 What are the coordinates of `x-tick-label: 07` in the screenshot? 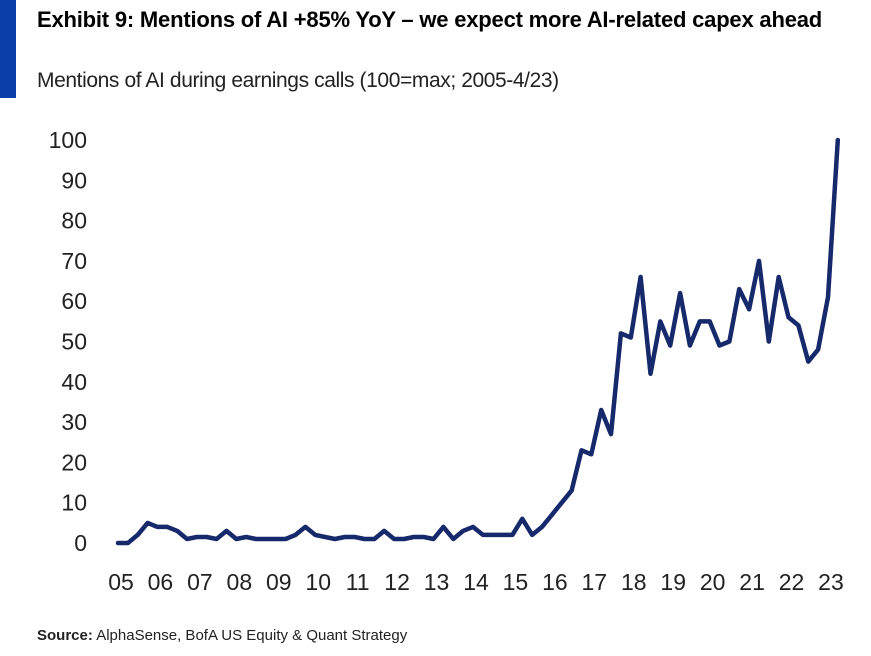 It's located at (200, 582).